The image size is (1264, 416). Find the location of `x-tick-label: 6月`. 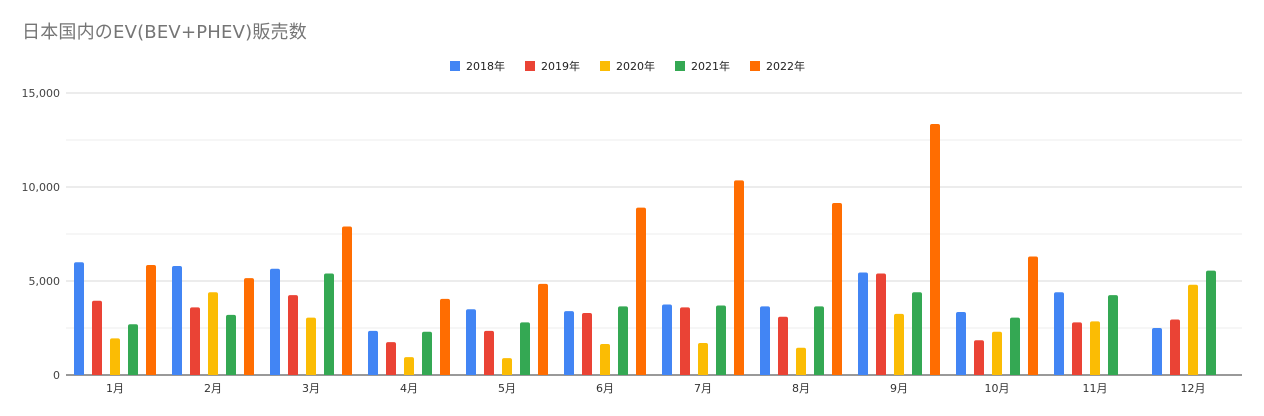

x-tick-label: 6月 is located at coordinates (605, 388).